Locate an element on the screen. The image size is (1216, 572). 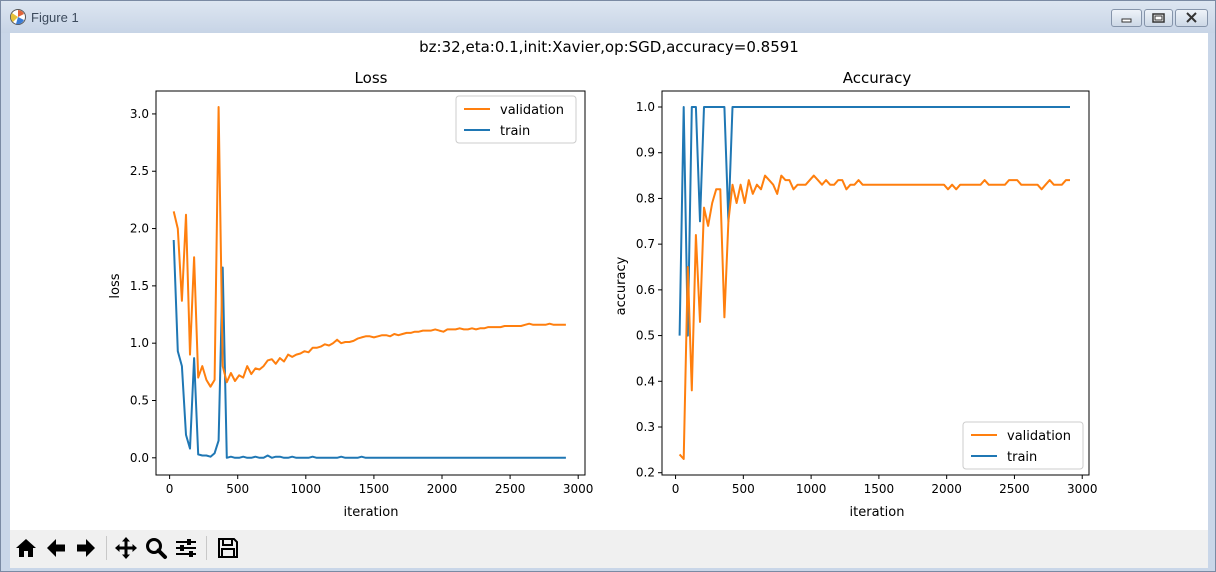
minimize-icon is located at coordinates (1126, 20).